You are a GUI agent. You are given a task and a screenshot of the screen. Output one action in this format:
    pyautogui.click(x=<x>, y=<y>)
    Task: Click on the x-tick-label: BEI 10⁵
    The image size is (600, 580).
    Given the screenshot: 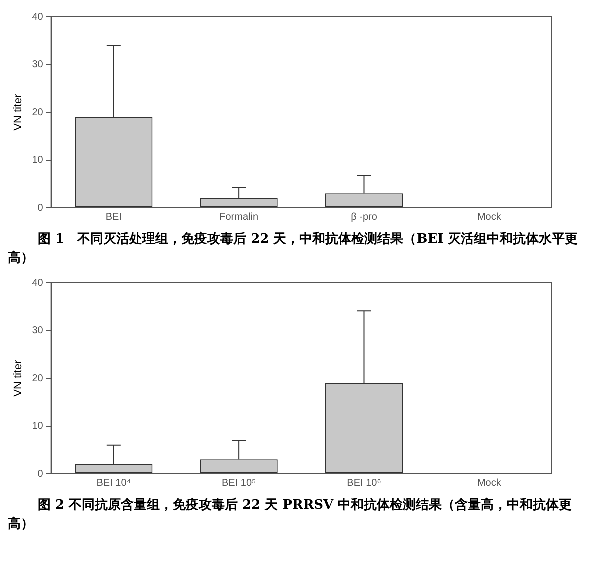 What is the action you would take?
    pyautogui.click(x=239, y=483)
    